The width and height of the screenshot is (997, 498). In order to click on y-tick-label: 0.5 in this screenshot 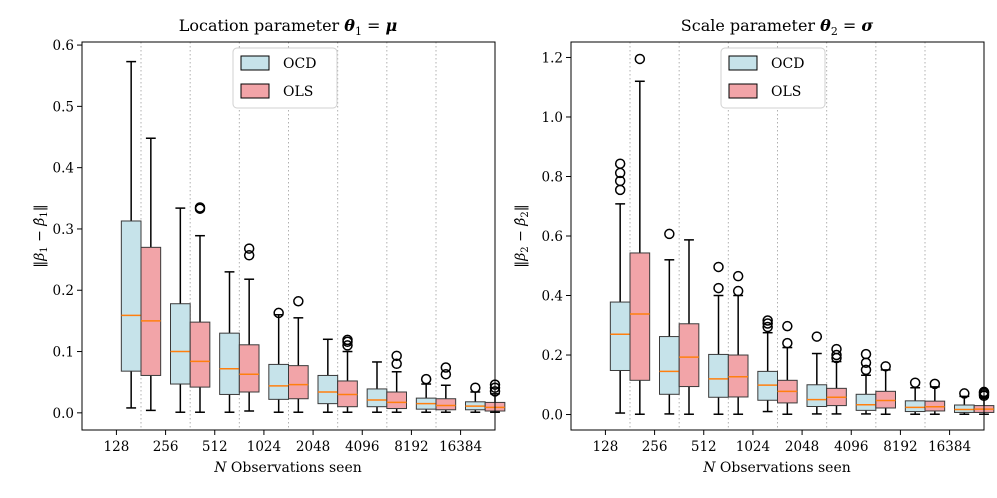, I will do `click(63, 107)`.